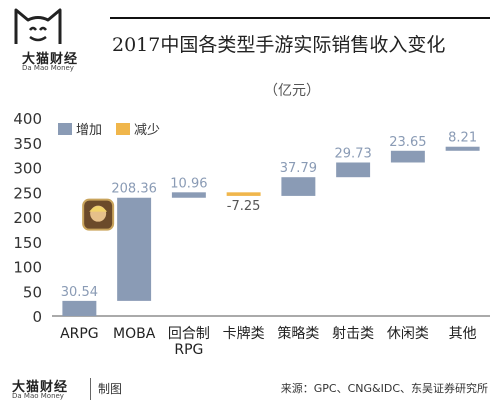 Image resolution: width=500 pixels, height=407 pixels. Describe the element at coordinates (353, 153) in the screenshot. I see `data-label: 29.73` at that location.